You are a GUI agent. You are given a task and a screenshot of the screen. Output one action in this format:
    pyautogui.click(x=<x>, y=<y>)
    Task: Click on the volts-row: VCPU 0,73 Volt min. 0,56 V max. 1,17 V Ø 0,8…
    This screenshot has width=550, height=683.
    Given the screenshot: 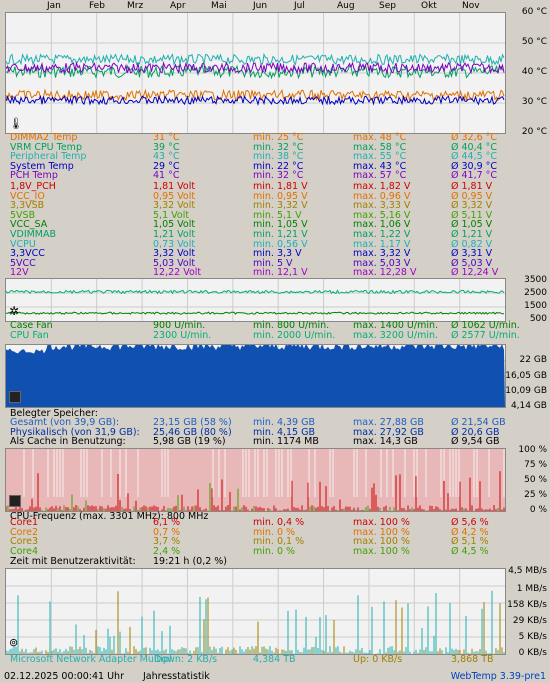 What is the action you would take?
    pyautogui.click(x=255, y=244)
    